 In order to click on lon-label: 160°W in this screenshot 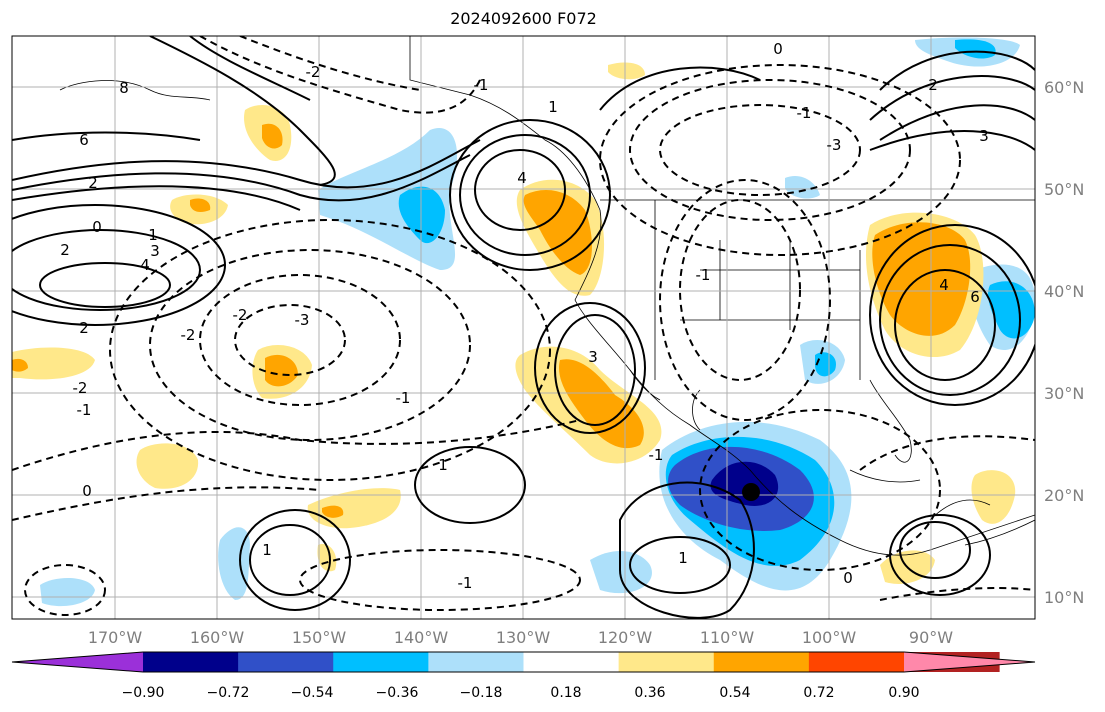, I will do `click(217, 637)`.